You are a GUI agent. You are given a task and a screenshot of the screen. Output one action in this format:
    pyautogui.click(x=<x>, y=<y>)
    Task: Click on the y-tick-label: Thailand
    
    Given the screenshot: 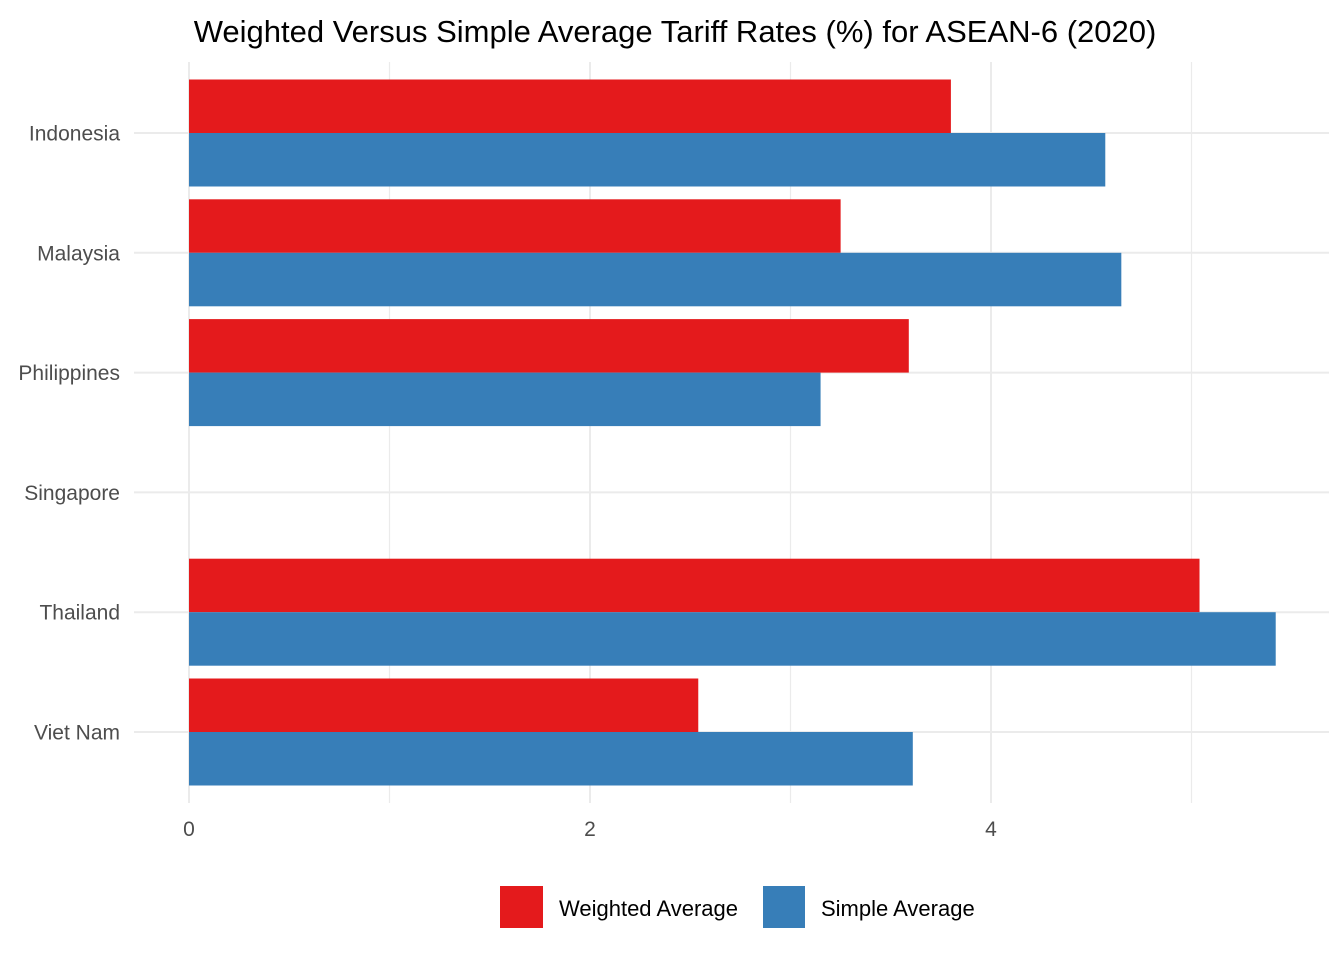 What is the action you would take?
    pyautogui.click(x=79, y=613)
    